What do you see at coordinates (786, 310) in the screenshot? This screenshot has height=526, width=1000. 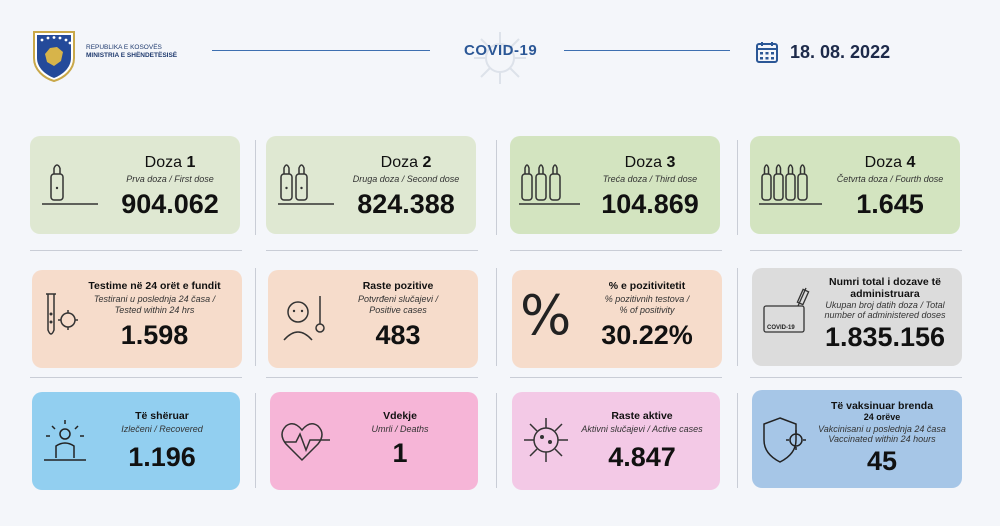 I see `vaccination-card-icon: COVID-19` at bounding box center [786, 310].